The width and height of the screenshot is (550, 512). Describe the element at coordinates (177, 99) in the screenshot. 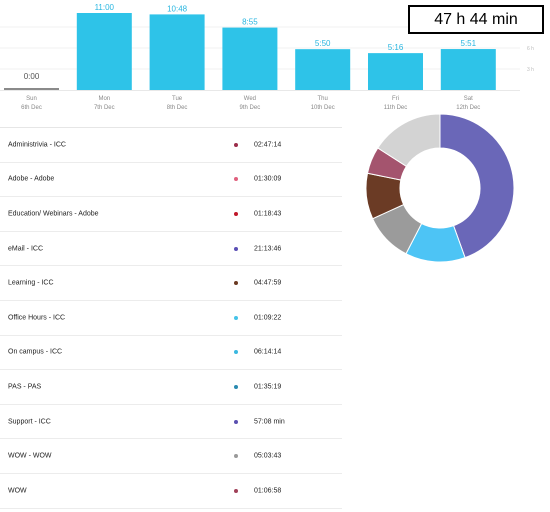

I see `day-label: Tue` at that location.